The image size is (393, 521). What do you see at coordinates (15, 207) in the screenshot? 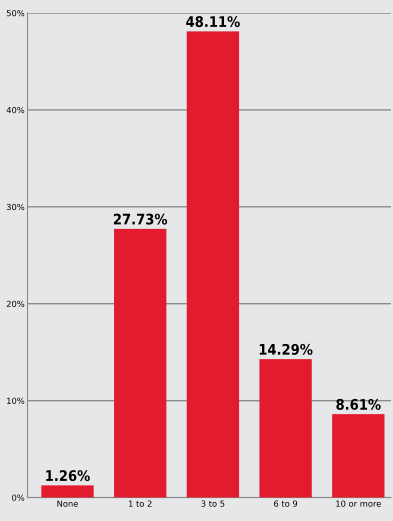
I see `y-tick-label: 30%` at bounding box center [15, 207].